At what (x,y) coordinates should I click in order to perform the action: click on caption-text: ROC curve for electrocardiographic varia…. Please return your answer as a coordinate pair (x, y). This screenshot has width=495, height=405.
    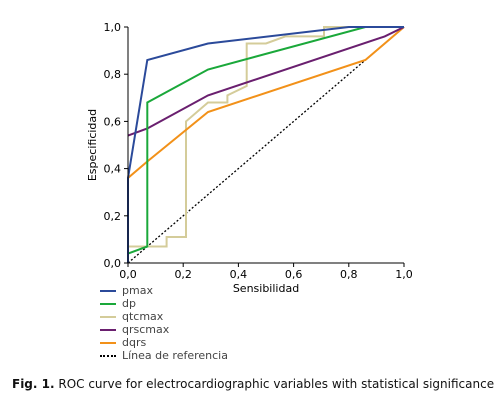
    Looking at the image, I should click on (274, 384).